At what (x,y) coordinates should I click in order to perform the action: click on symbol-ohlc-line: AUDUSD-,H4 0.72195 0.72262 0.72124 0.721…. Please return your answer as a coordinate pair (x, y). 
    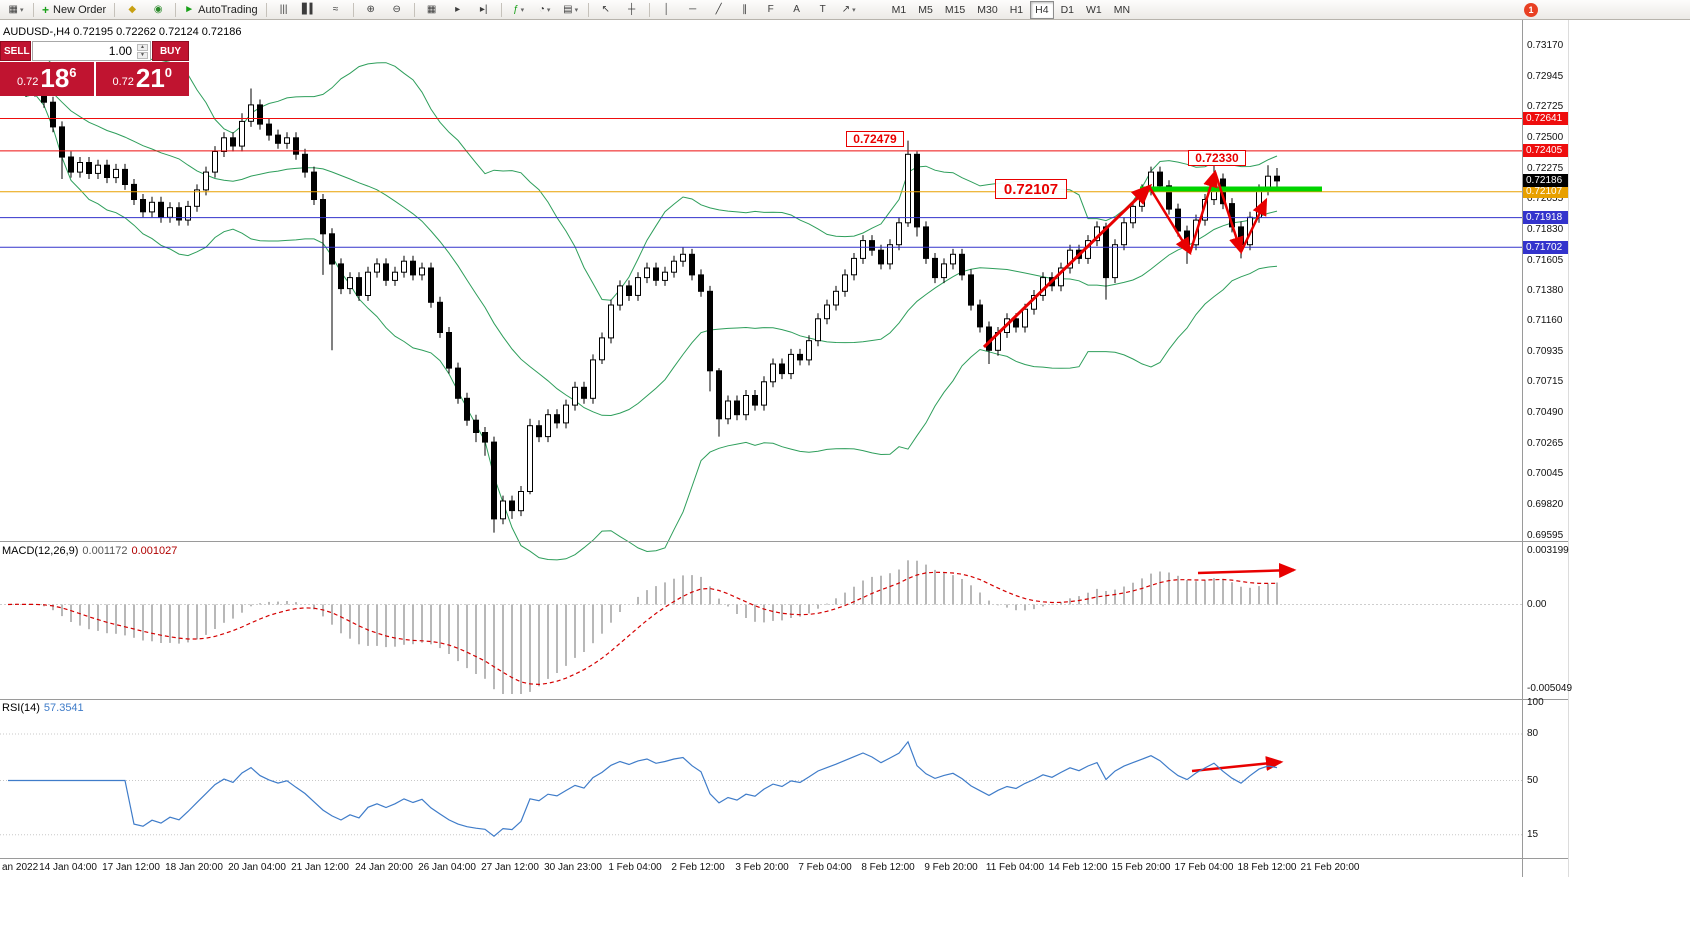
    Looking at the image, I should click on (122, 32).